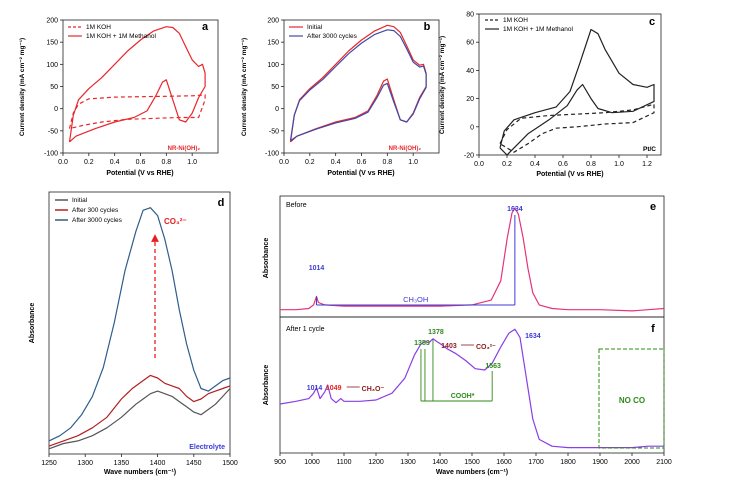 Image resolution: width=737 pixels, height=484 pixels. What do you see at coordinates (652, 22) in the screenshot?
I see `panel-c-label: c` at bounding box center [652, 22].